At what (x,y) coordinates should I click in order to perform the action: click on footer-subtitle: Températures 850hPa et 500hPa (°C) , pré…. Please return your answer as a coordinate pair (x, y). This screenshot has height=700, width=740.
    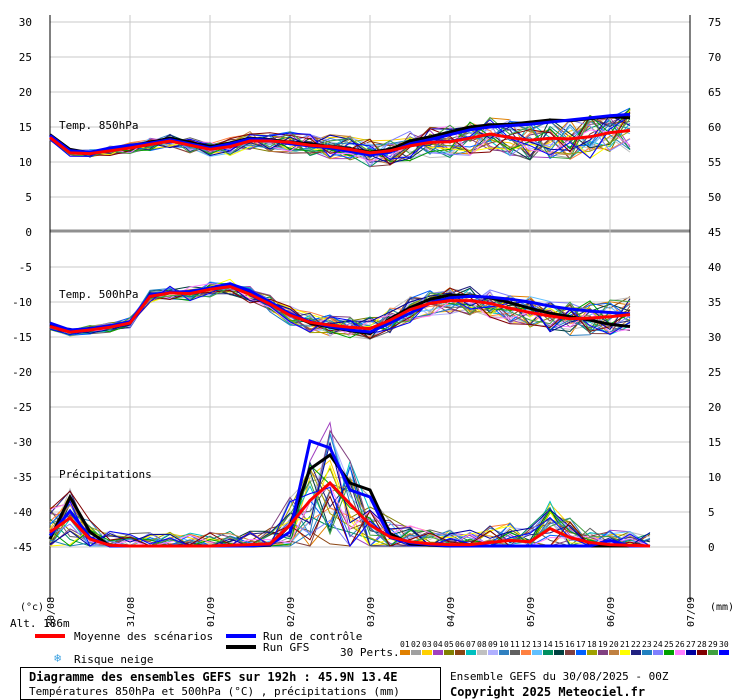
    Looking at the image, I should click on (214, 691).